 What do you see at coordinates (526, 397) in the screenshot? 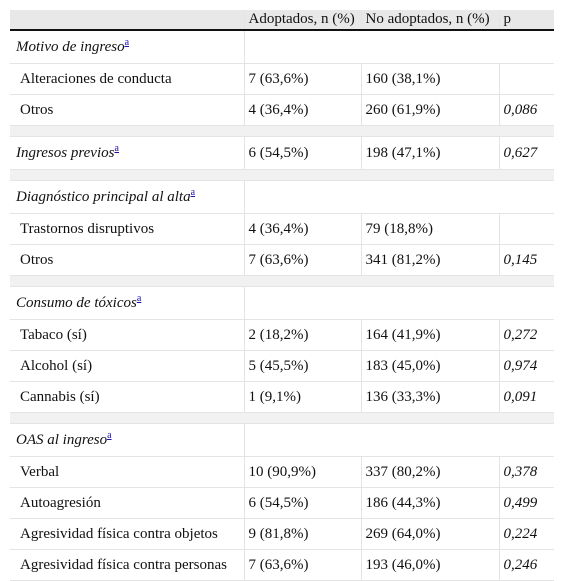
I see `p-value: 0,091` at bounding box center [526, 397].